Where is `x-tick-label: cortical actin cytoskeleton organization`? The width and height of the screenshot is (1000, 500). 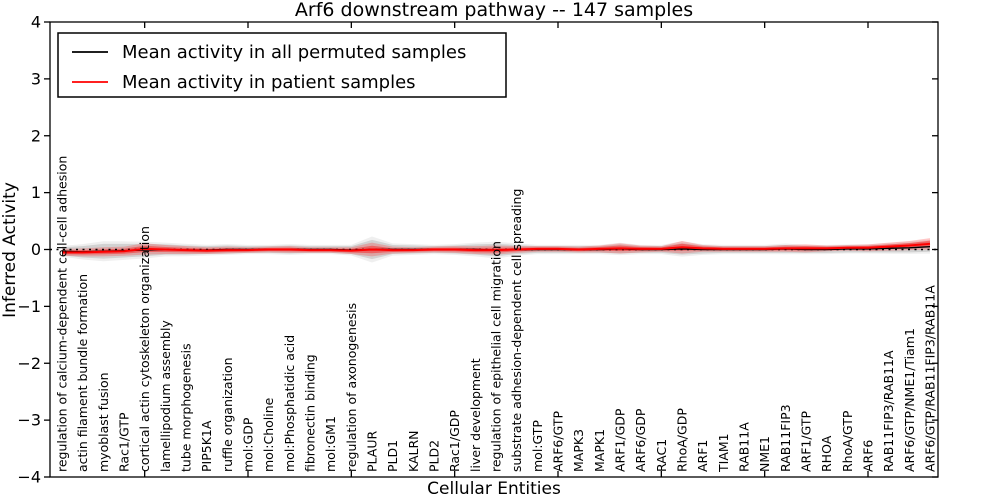 x-tick-label: cortical actin cytoskeleton organization is located at coordinates (144, 349).